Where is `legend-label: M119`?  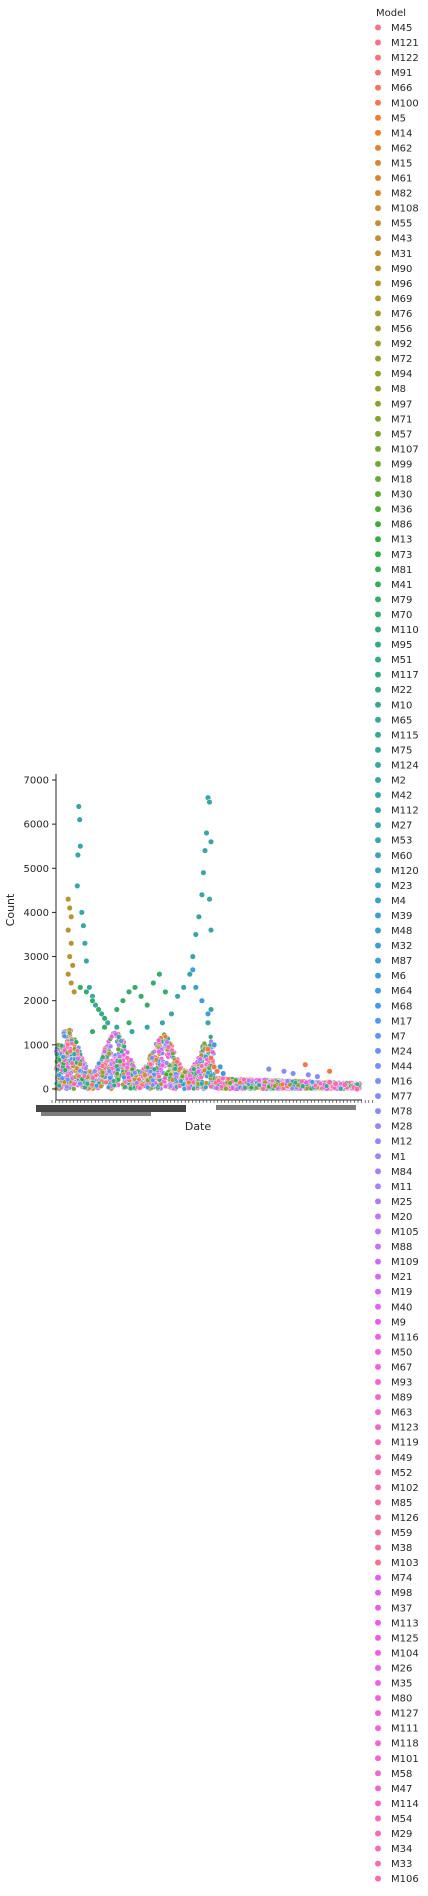 legend-label: M119 is located at coordinates (405, 1443).